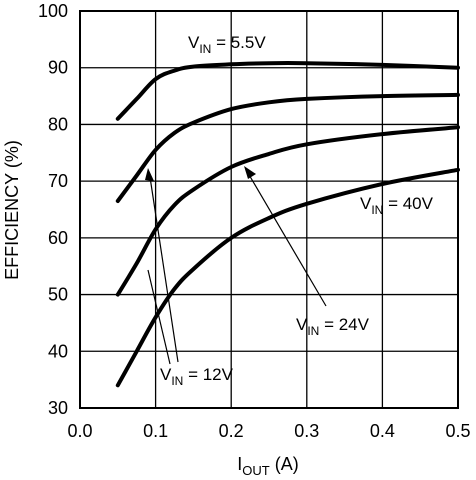 The image size is (476, 480). I want to click on arrow-24v-line, so click(287, 239).